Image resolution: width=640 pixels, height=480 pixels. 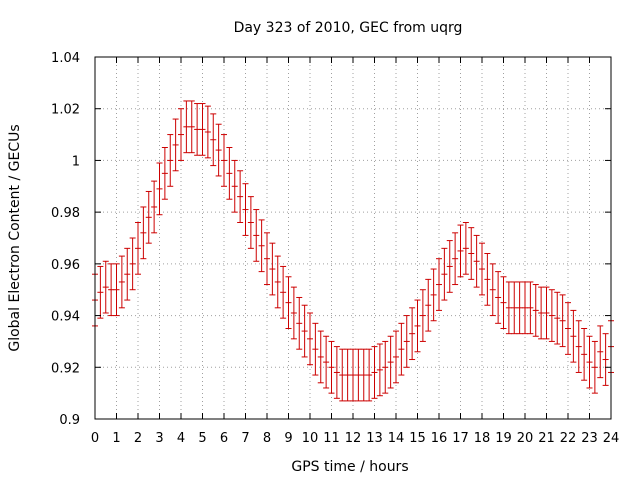 What do you see at coordinates (95, 438) in the screenshot?
I see `x-tick-label: 0` at bounding box center [95, 438].